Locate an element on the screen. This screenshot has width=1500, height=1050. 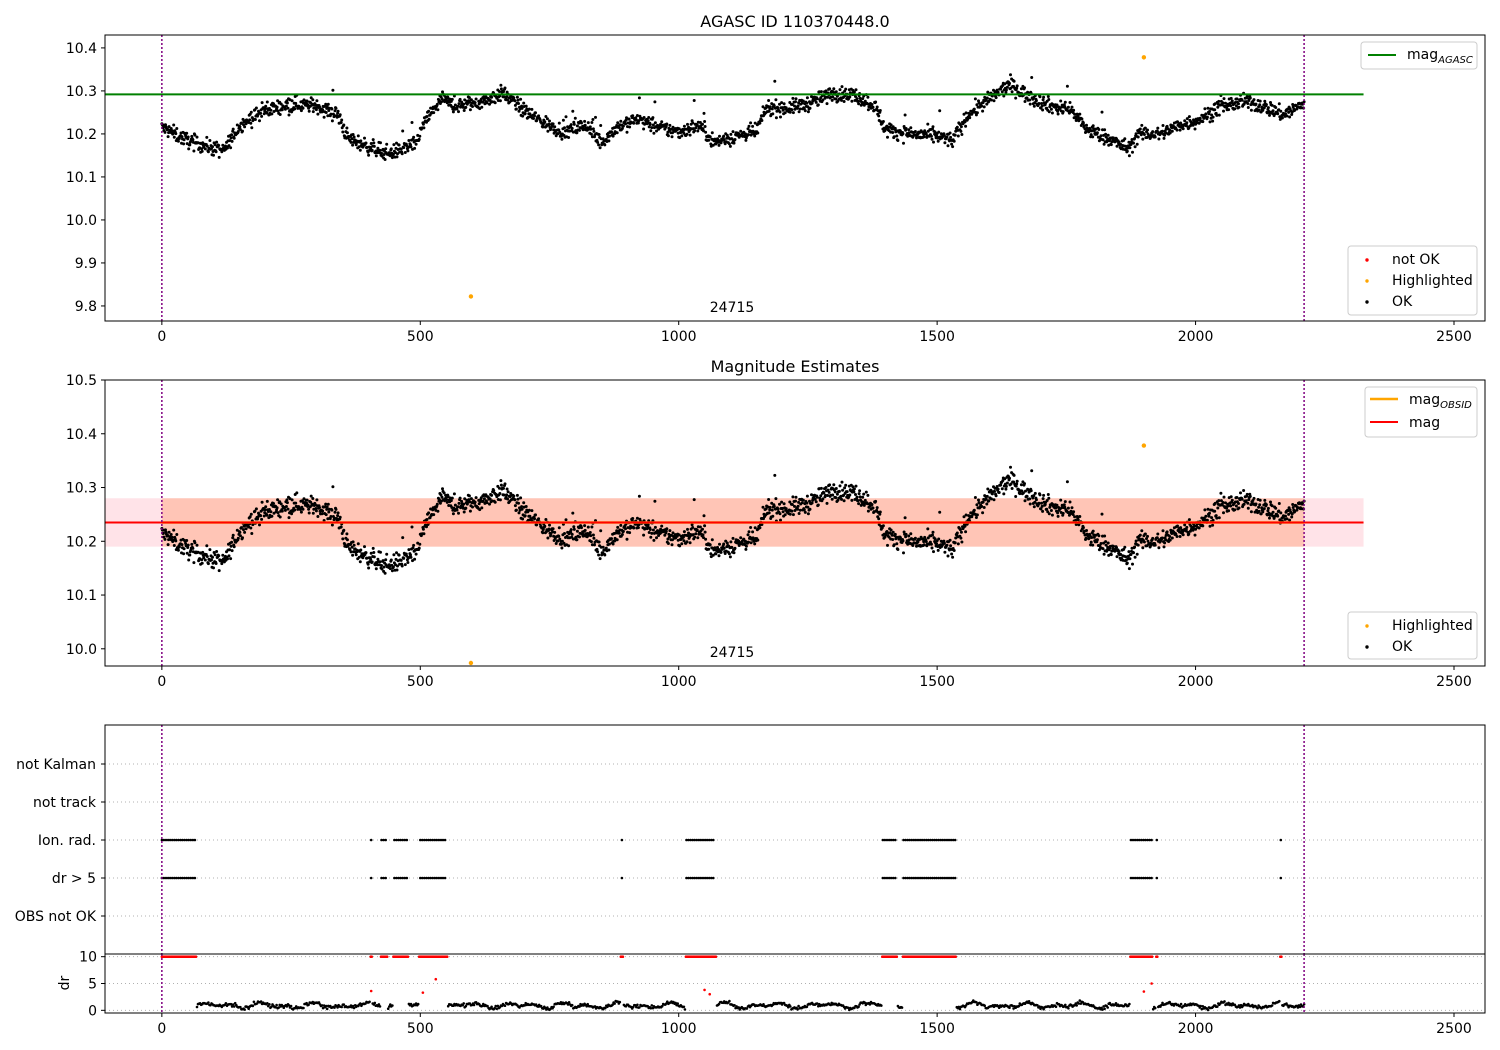
p2-legend-mag-obsid-label: magOBSID is located at coordinates (1440, 401).